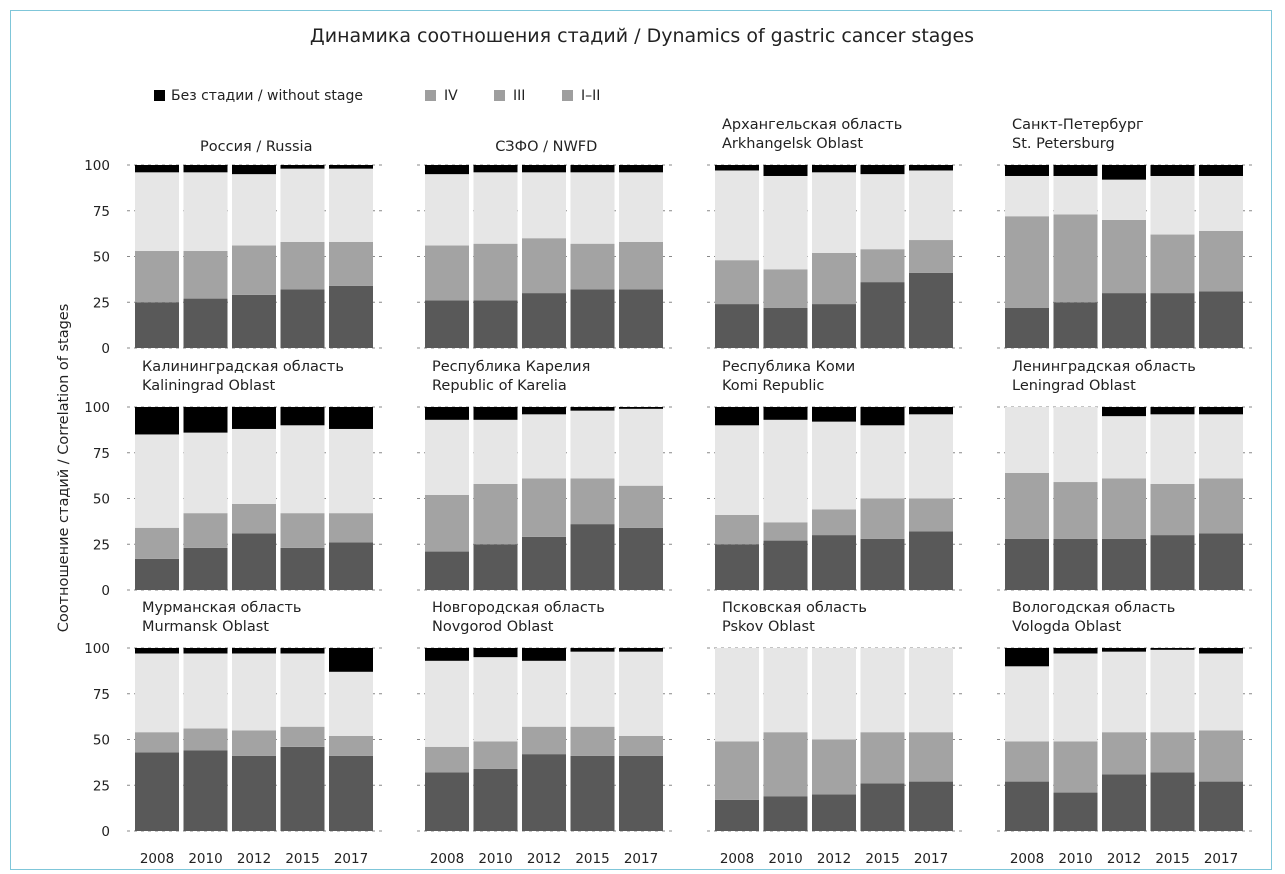 Image resolution: width=1285 pixels, height=874 pixels. I want to click on chart-panel: СЗФО / NWFD, so click(545, 244).